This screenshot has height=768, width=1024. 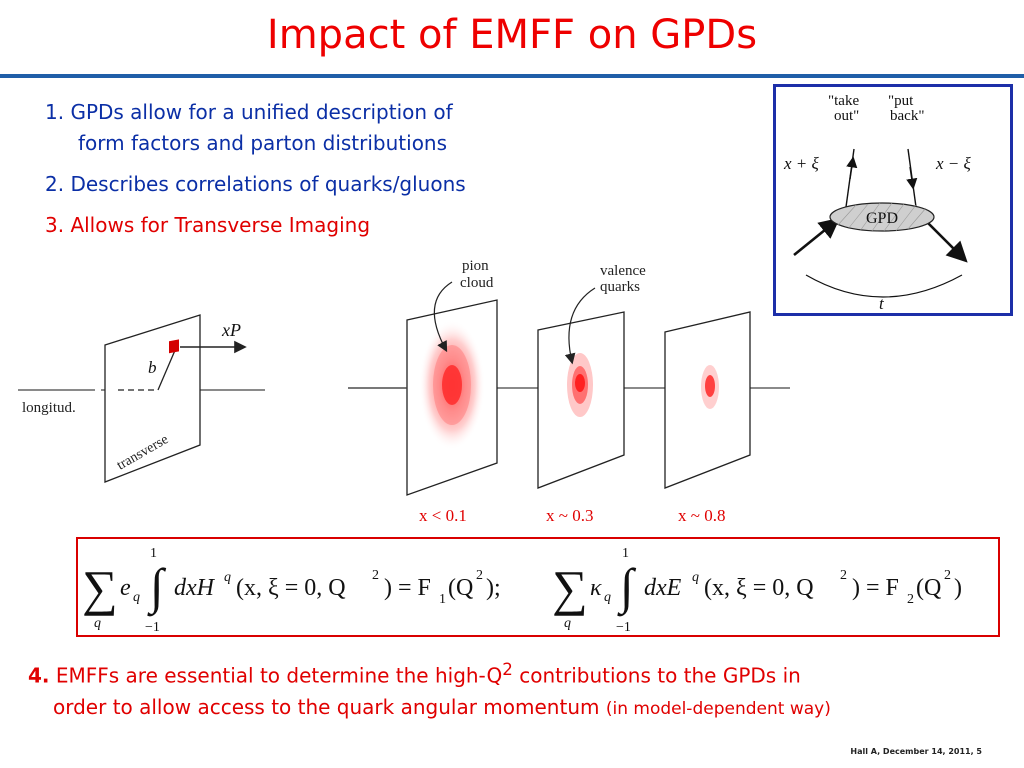 What do you see at coordinates (718, 708) in the screenshot?
I see `bullet-4-paren: (in model-dependent way)` at bounding box center [718, 708].